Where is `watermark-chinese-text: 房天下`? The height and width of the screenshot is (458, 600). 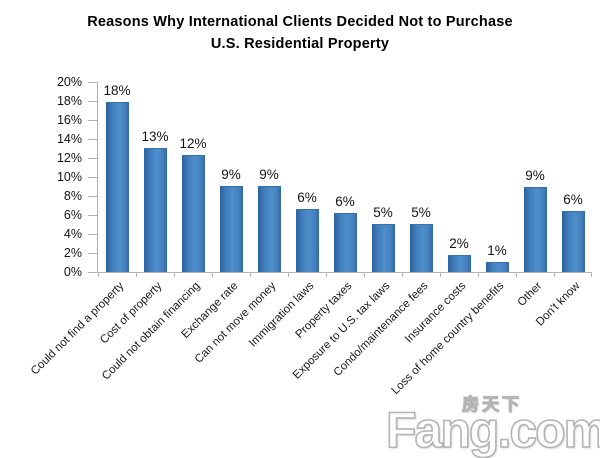 watermark-chinese-text: 房天下 is located at coordinates (492, 405).